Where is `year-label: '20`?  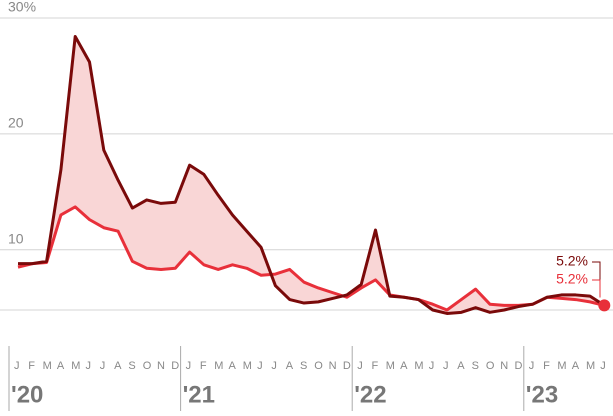
year-label: '20 is located at coordinates (27, 394).